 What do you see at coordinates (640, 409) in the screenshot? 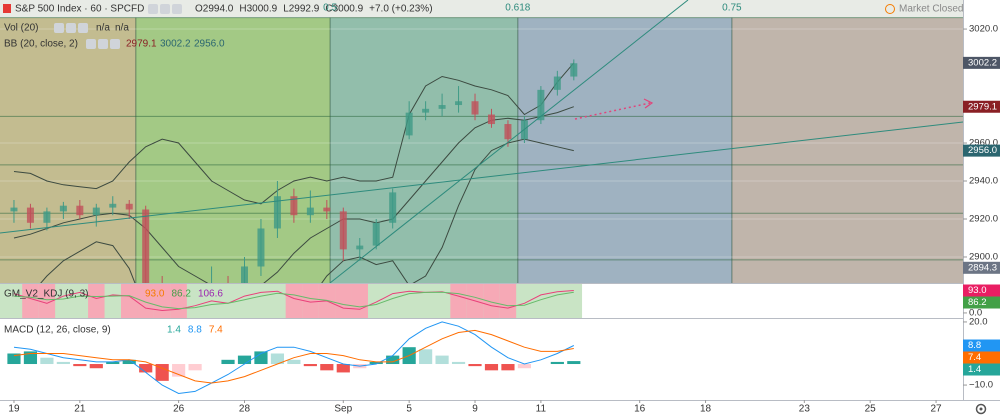
I see `x-tick-label: 16` at bounding box center [640, 409].